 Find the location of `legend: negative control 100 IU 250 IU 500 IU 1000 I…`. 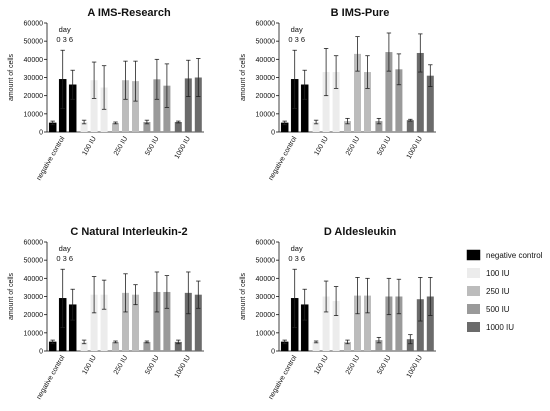

legend: negative control 100 IU 250 IU 500 IU 1000 I… is located at coordinates (504, 290).